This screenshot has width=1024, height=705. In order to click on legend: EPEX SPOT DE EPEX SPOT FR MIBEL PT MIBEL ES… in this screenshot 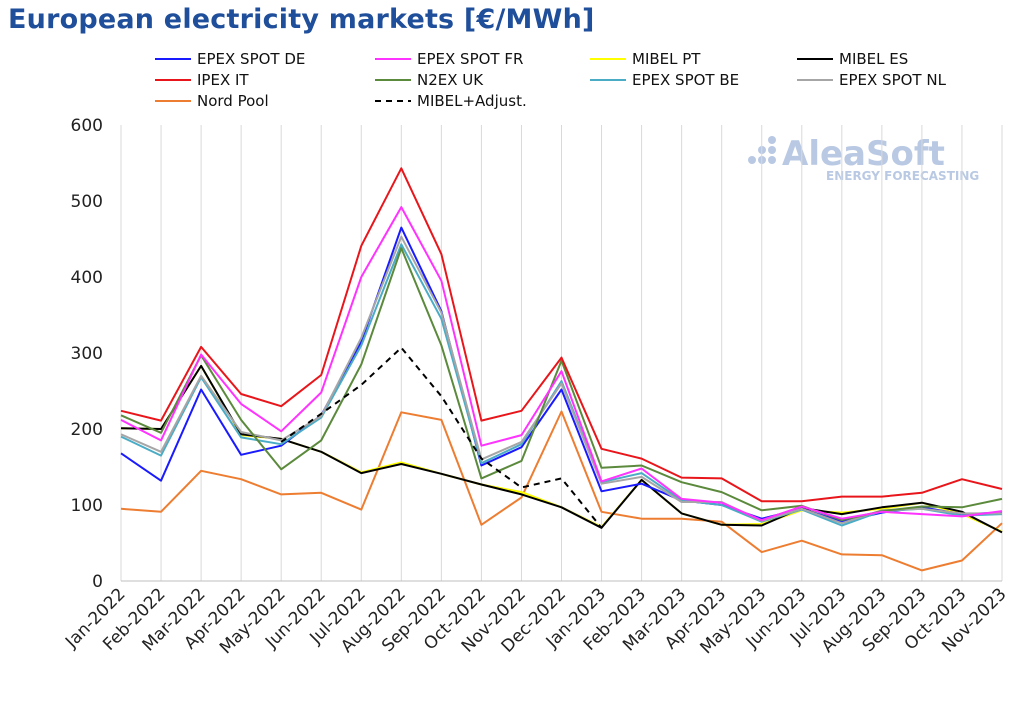, I will do `click(551, 80)`.